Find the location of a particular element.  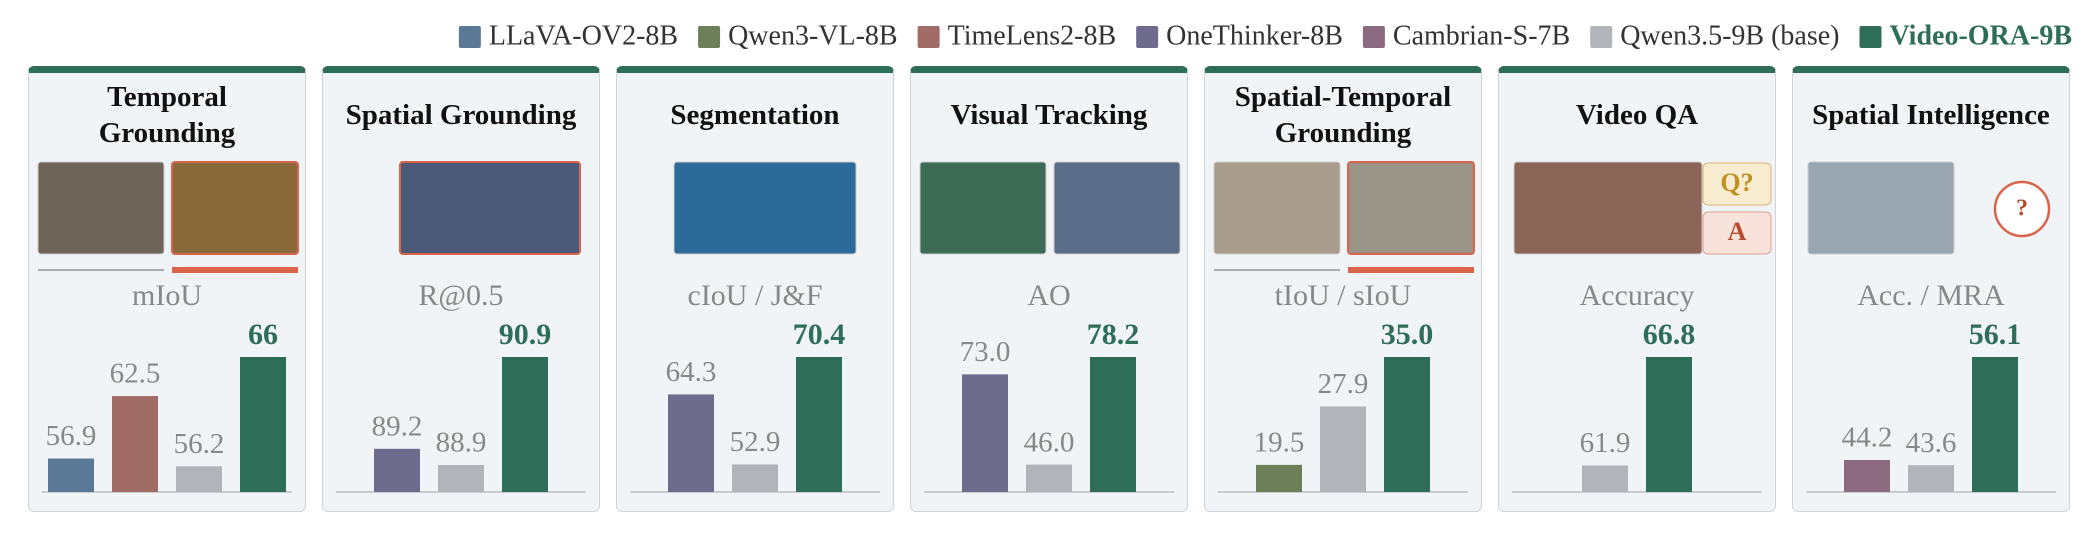

panel-title: Temporal Grounding is located at coordinates (167, 115).